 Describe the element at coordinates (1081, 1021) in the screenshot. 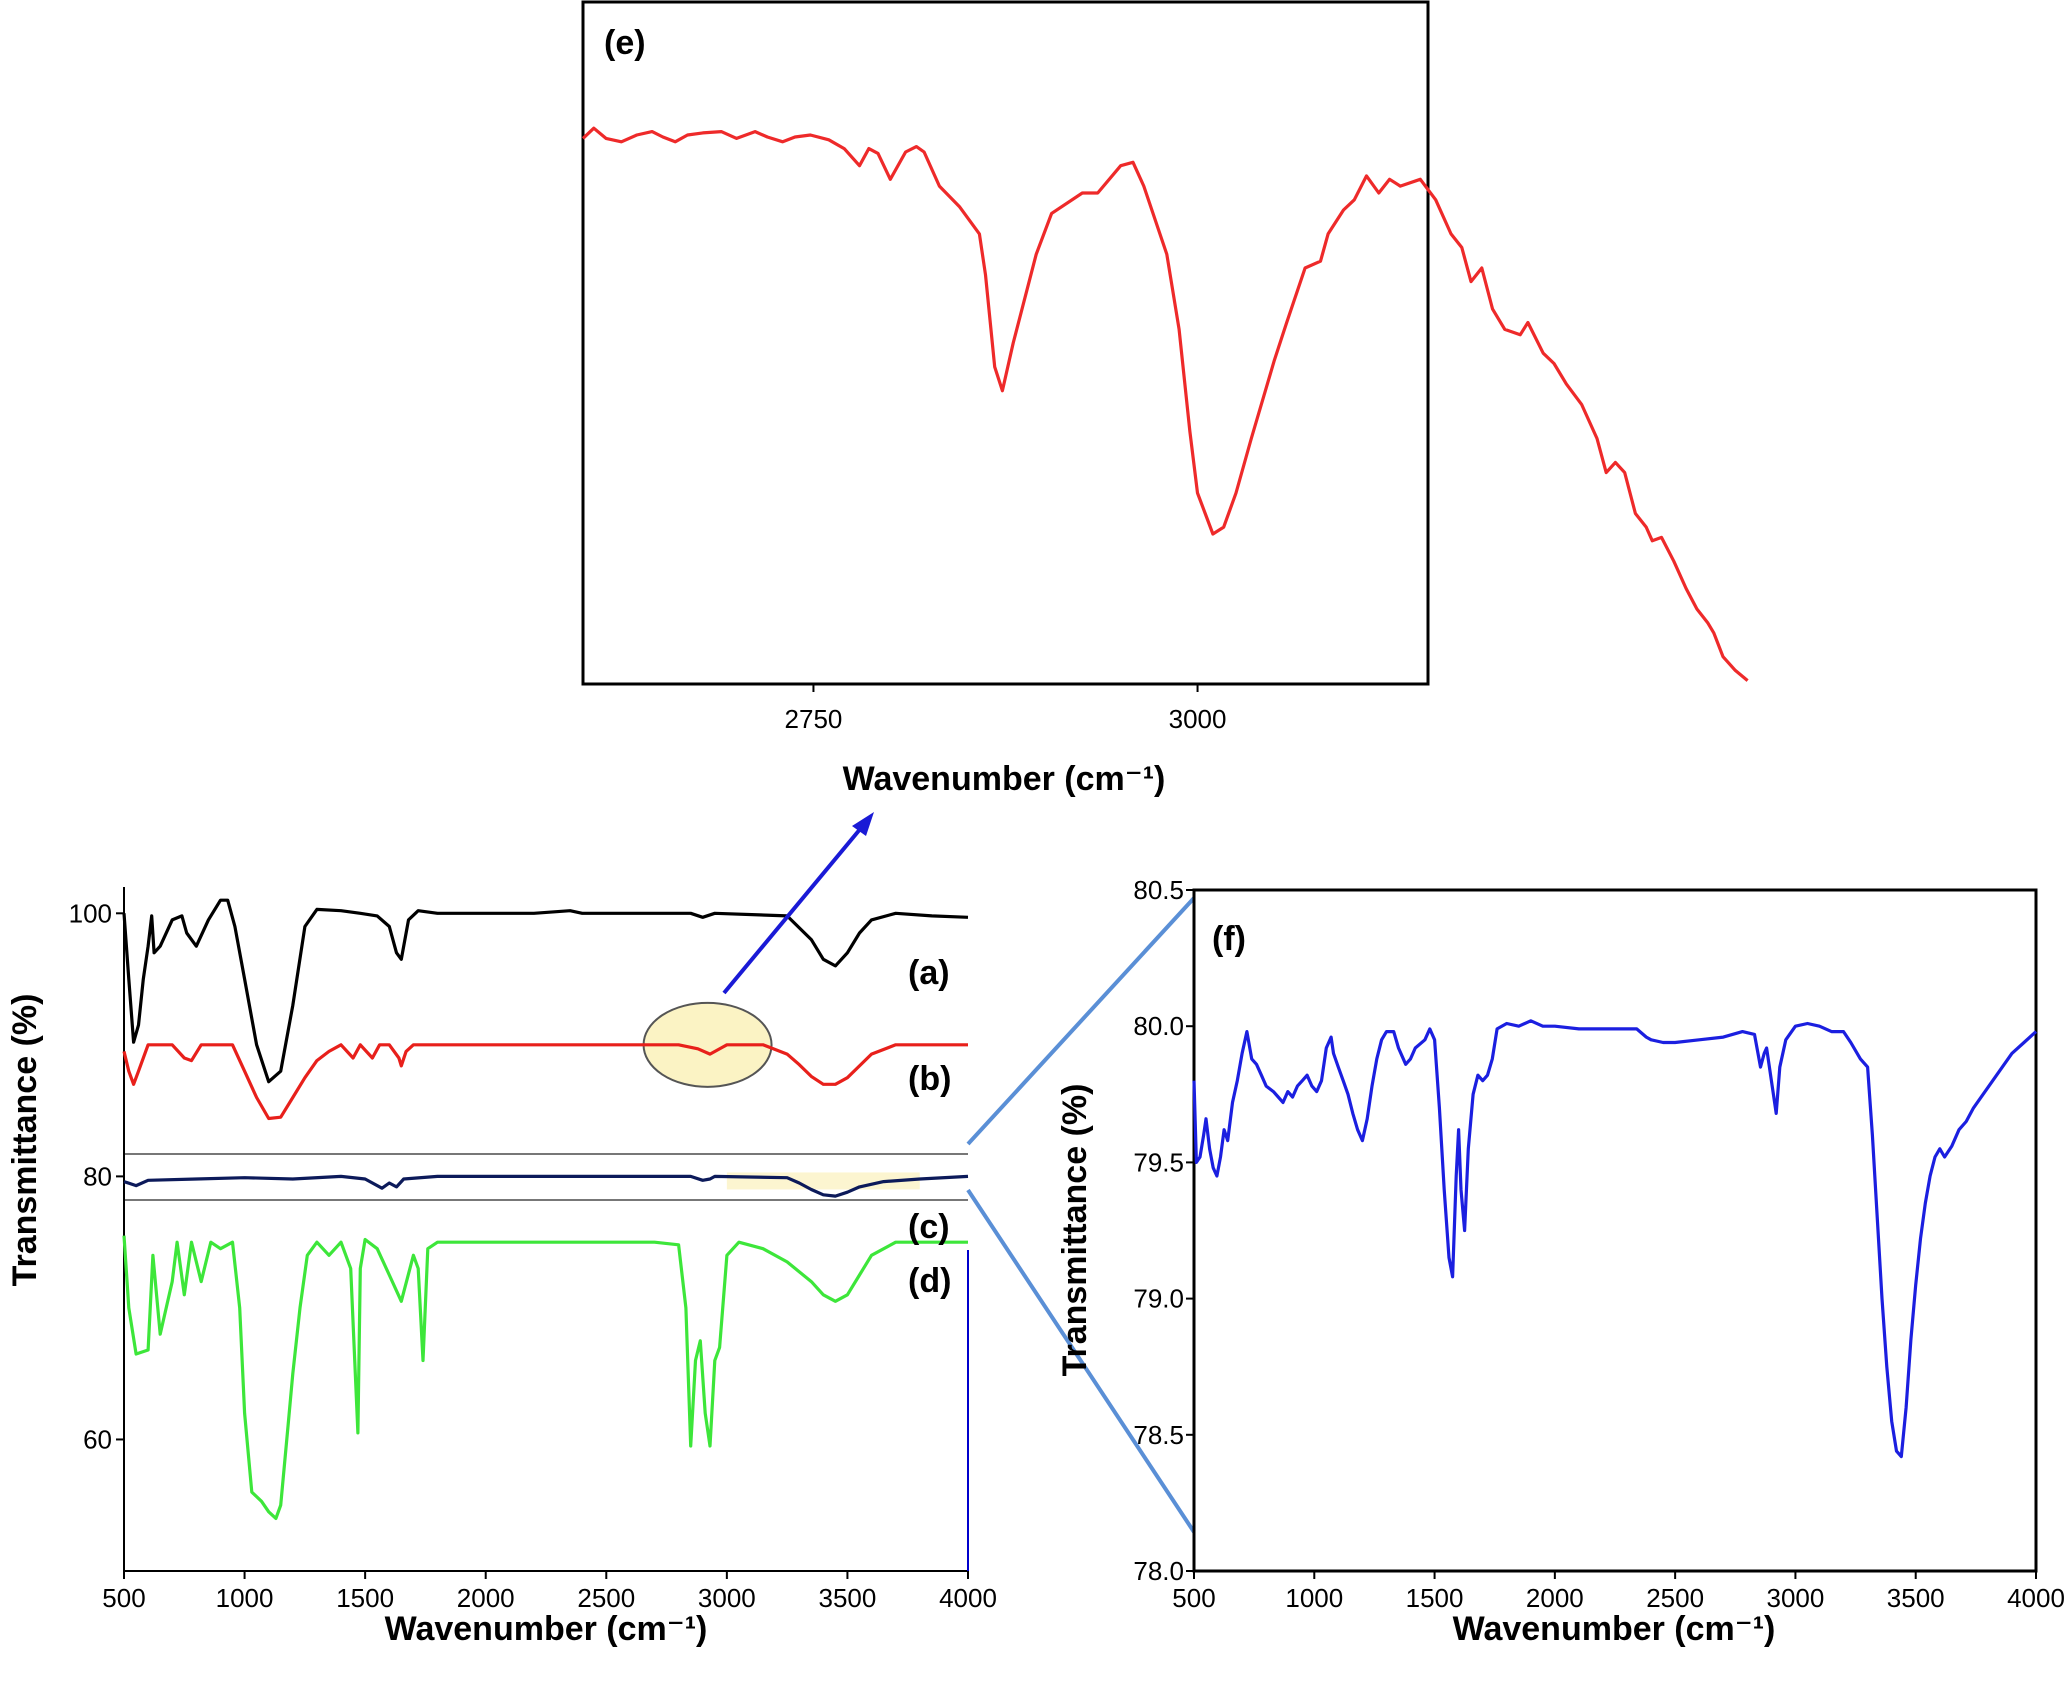

I see `zoom-connector-top` at that location.